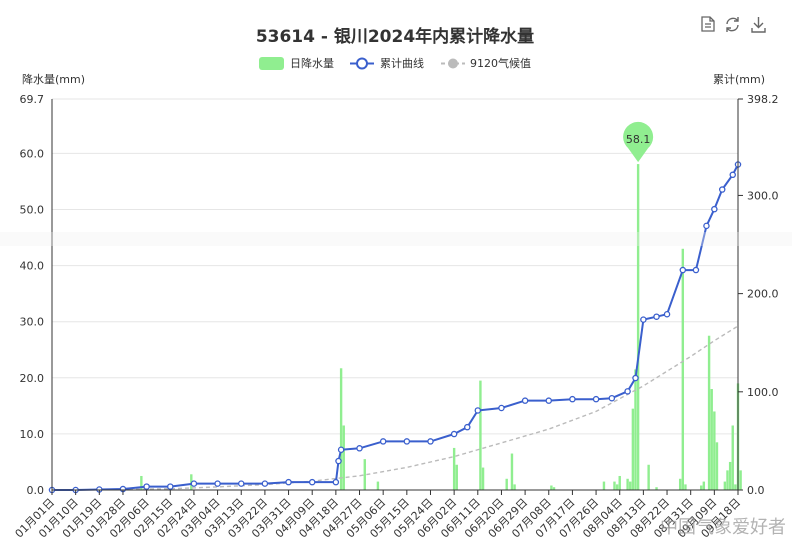  Describe the element at coordinates (763, 392) in the screenshot. I see `y-right-tick-label: 100.0` at that location.